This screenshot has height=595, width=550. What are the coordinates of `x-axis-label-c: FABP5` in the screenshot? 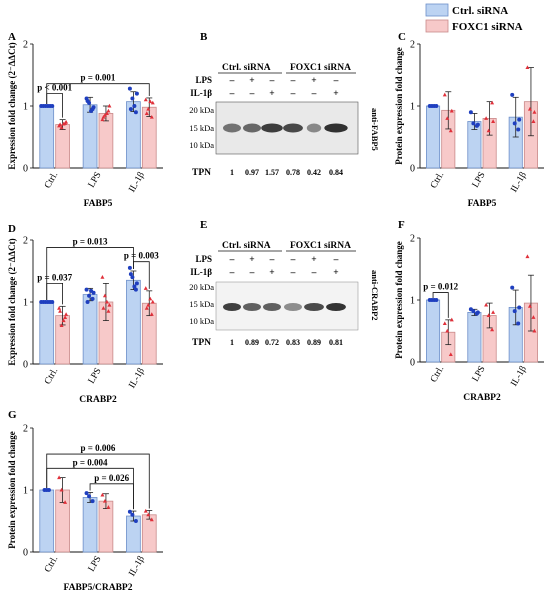 It's located at (482, 204).